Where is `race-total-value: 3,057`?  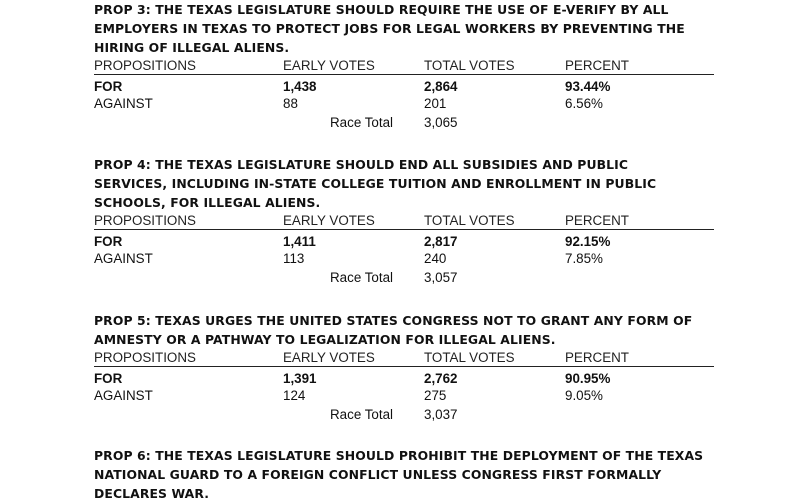
race-total-value: 3,057 is located at coordinates (441, 277).